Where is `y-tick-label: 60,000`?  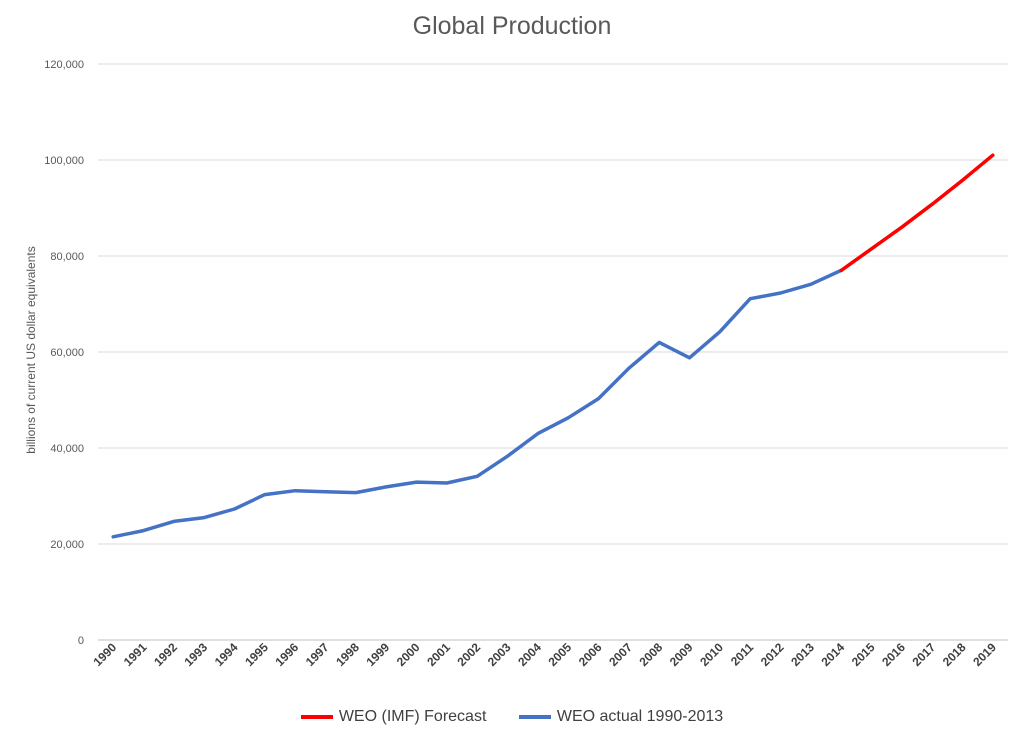
y-tick-label: 60,000 is located at coordinates (67, 353).